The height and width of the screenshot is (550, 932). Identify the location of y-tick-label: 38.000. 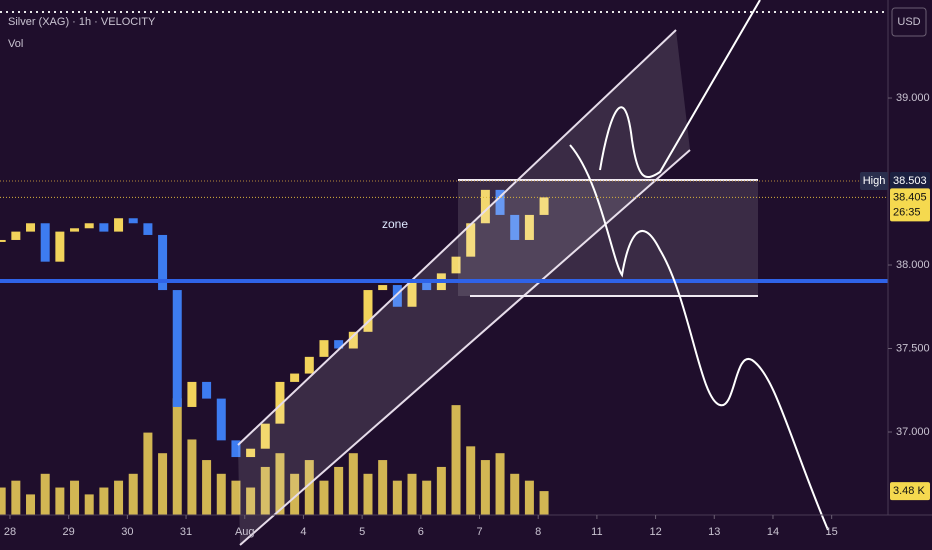
(913, 265).